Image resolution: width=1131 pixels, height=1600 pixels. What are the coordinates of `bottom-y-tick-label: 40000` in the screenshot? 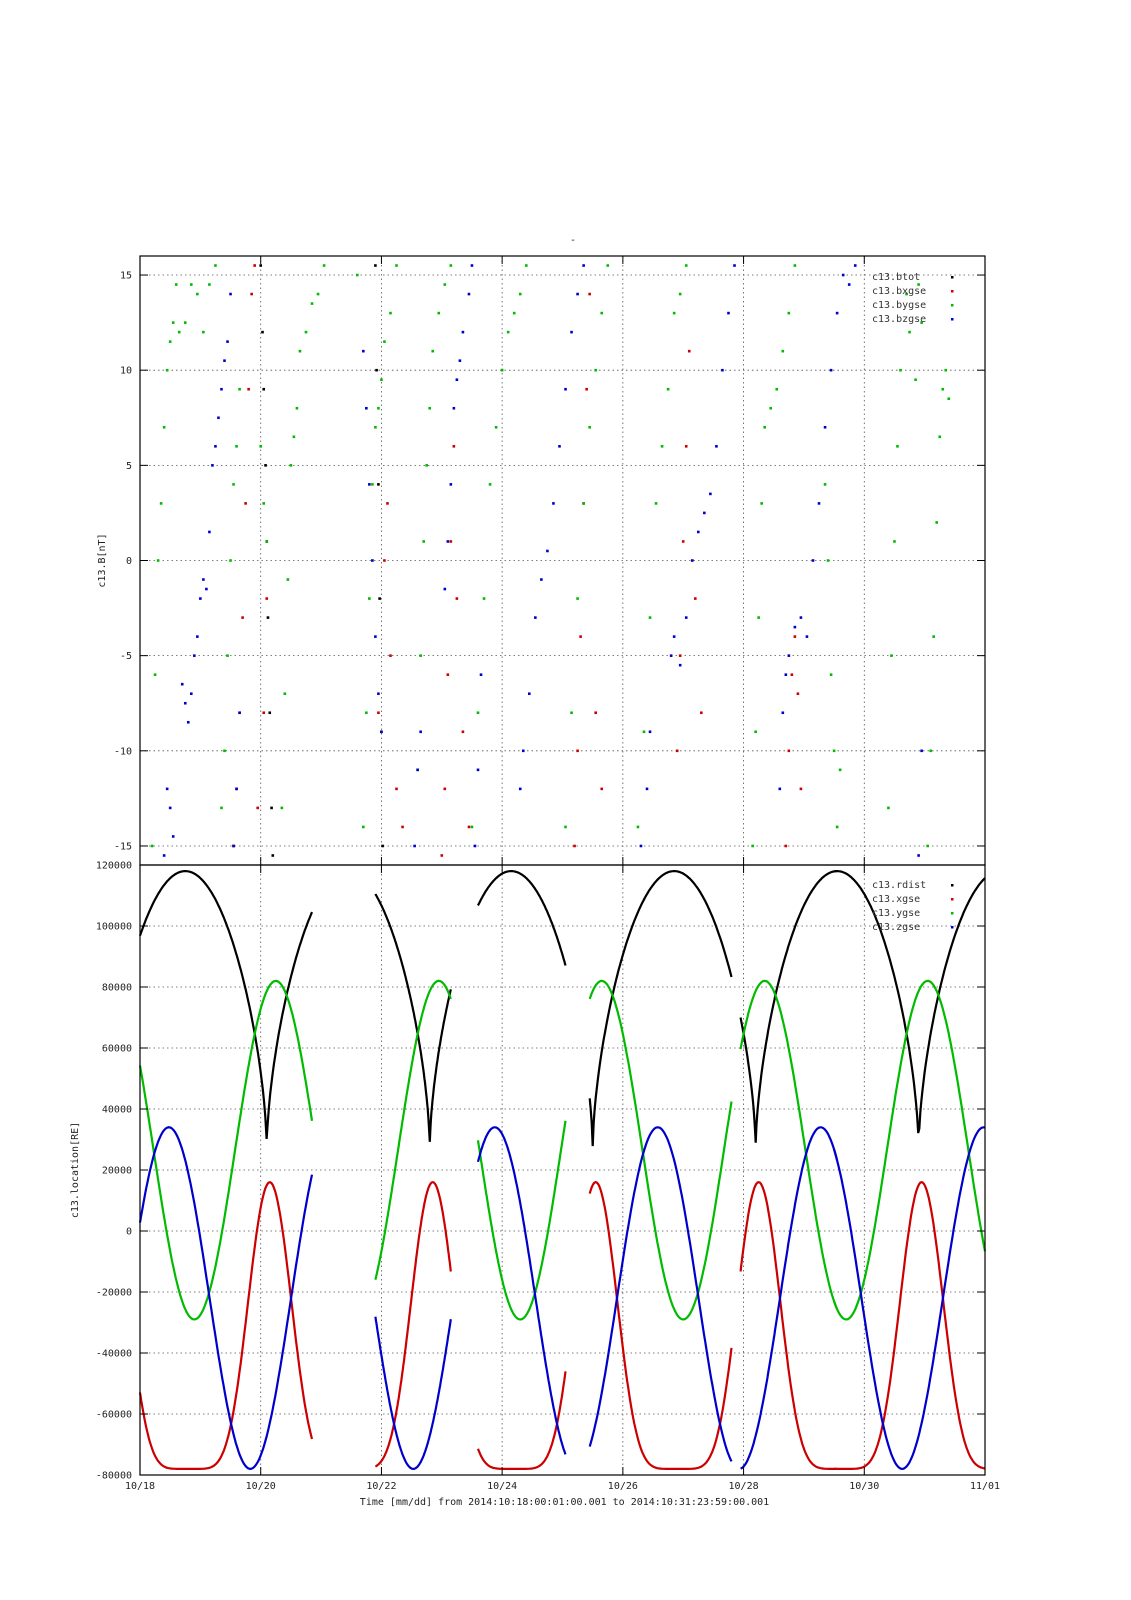 It's located at (117, 1110).